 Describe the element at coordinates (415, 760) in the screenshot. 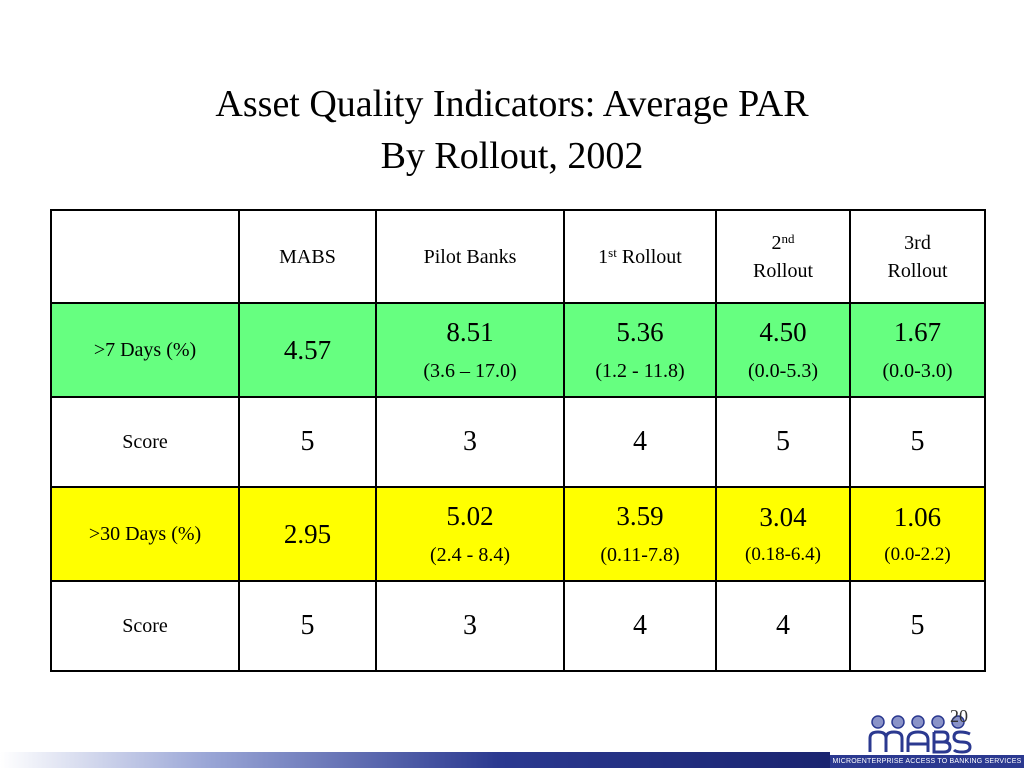

I see `footer-gradient-bar` at that location.